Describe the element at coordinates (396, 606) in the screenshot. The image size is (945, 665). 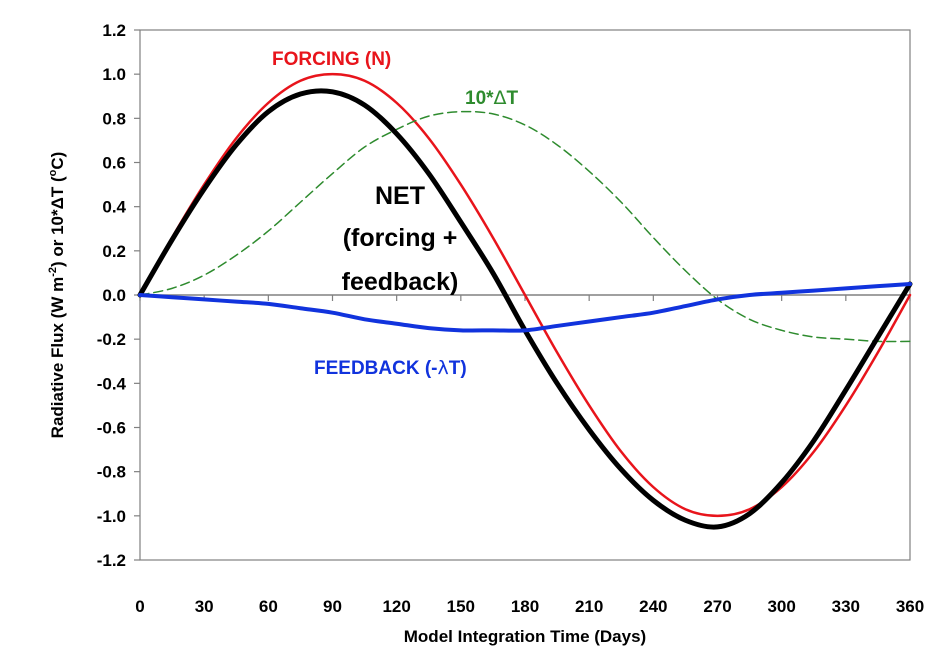
I see `x-tick-label: 120` at that location.